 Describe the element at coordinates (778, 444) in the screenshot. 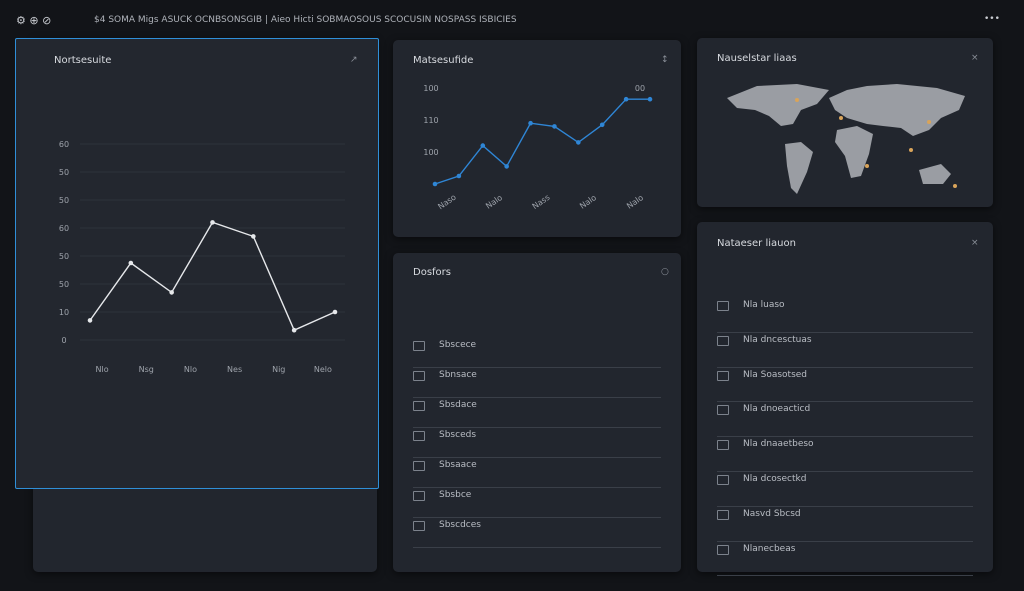

I see `item-label: Nla dnaaetbeso` at that location.